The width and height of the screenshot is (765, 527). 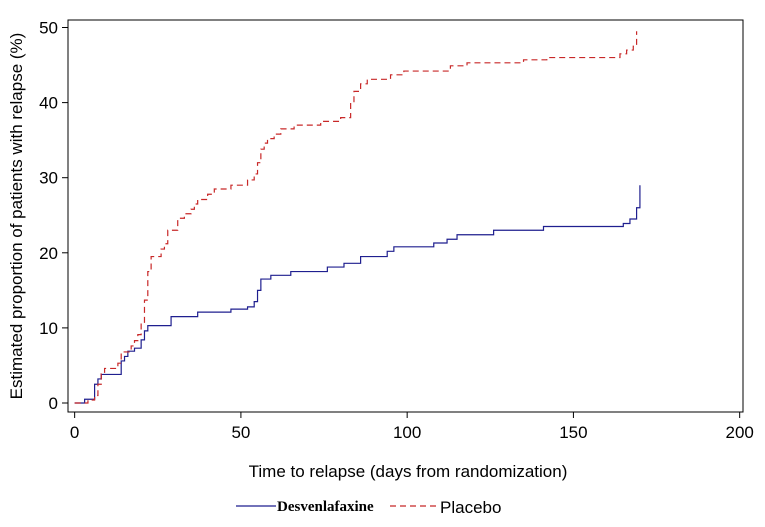 I want to click on x-tick-label: 100, so click(x=407, y=432).